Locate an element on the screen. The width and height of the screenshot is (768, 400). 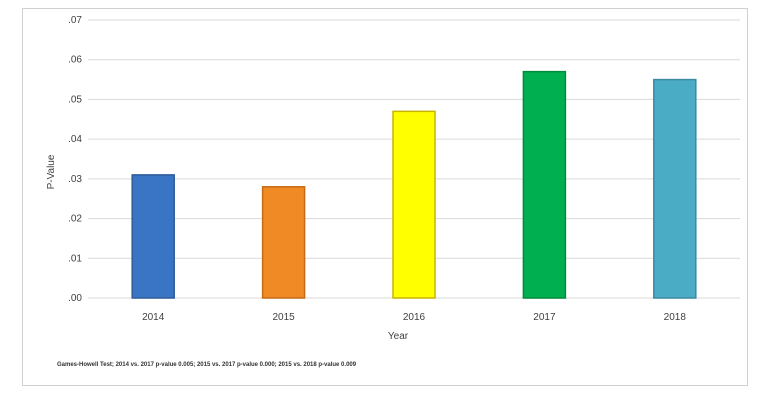
y-tick-label: .02 is located at coordinates (75, 219).